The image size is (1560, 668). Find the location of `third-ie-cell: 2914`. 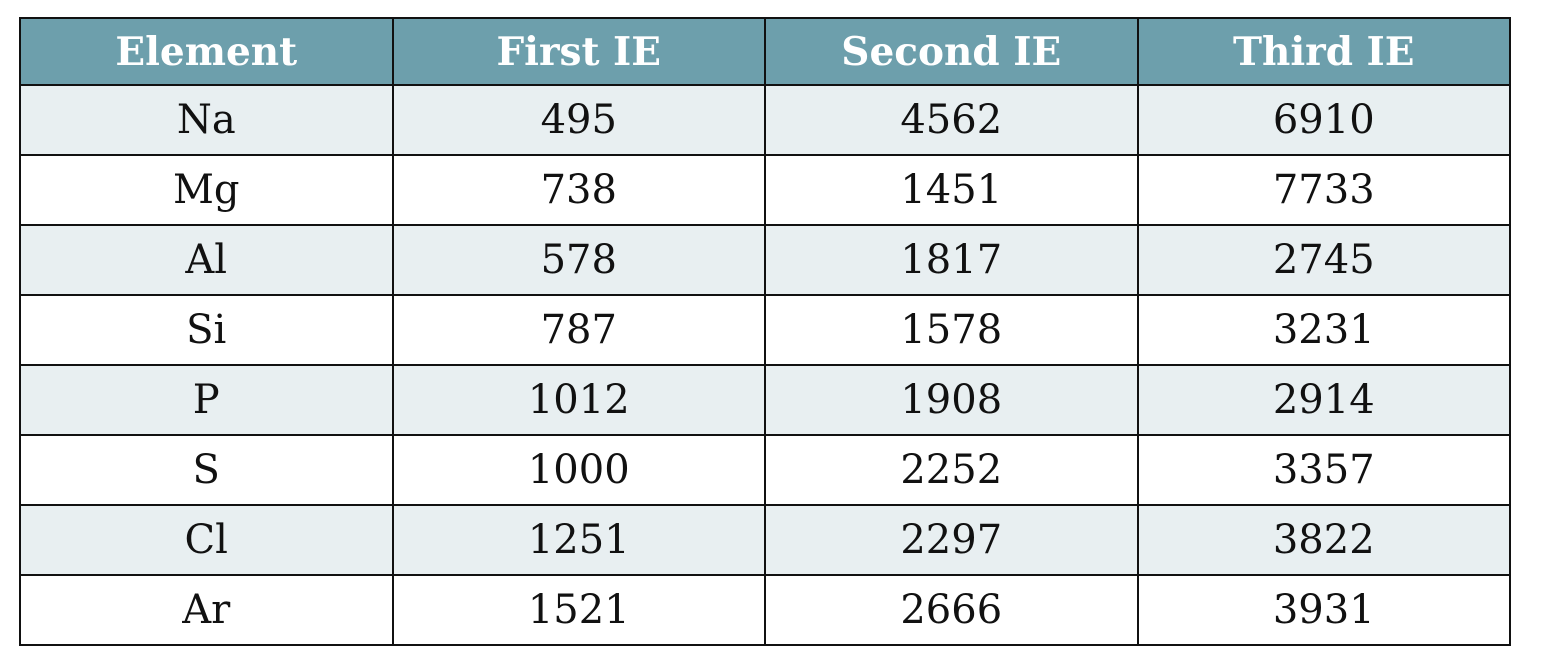

third-ie-cell: 2914 is located at coordinates (1323, 400).